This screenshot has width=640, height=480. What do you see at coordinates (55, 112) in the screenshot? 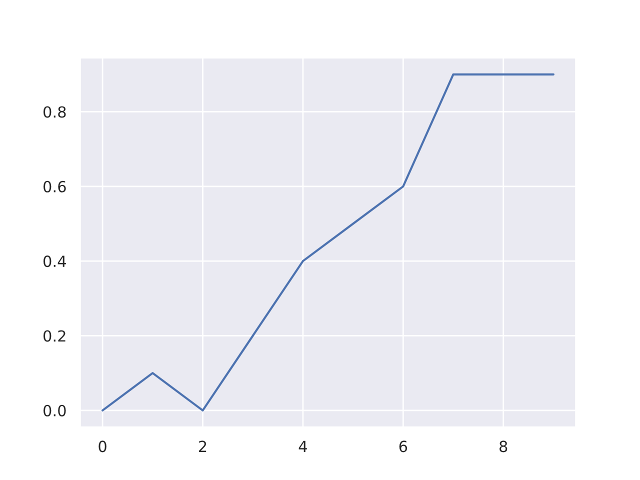
I see `y-tick-label: 0.8` at bounding box center [55, 112].